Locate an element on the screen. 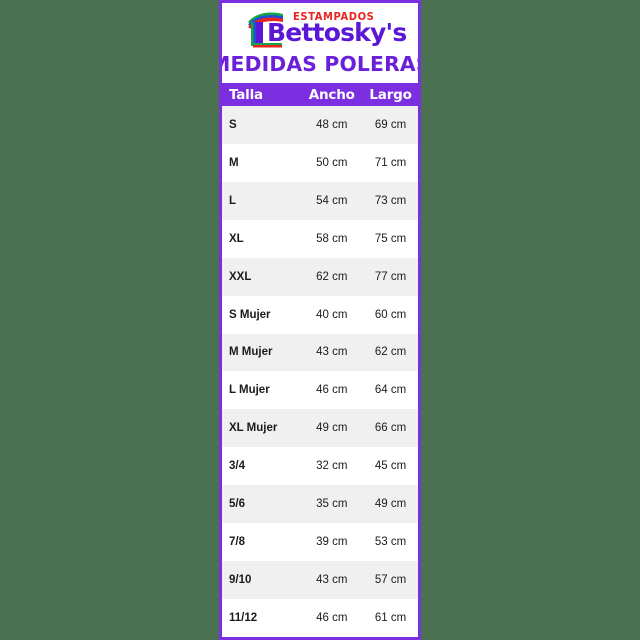 The image size is (640, 640). table-row: S Mujer 40 cm 60 cm is located at coordinates (320, 314).